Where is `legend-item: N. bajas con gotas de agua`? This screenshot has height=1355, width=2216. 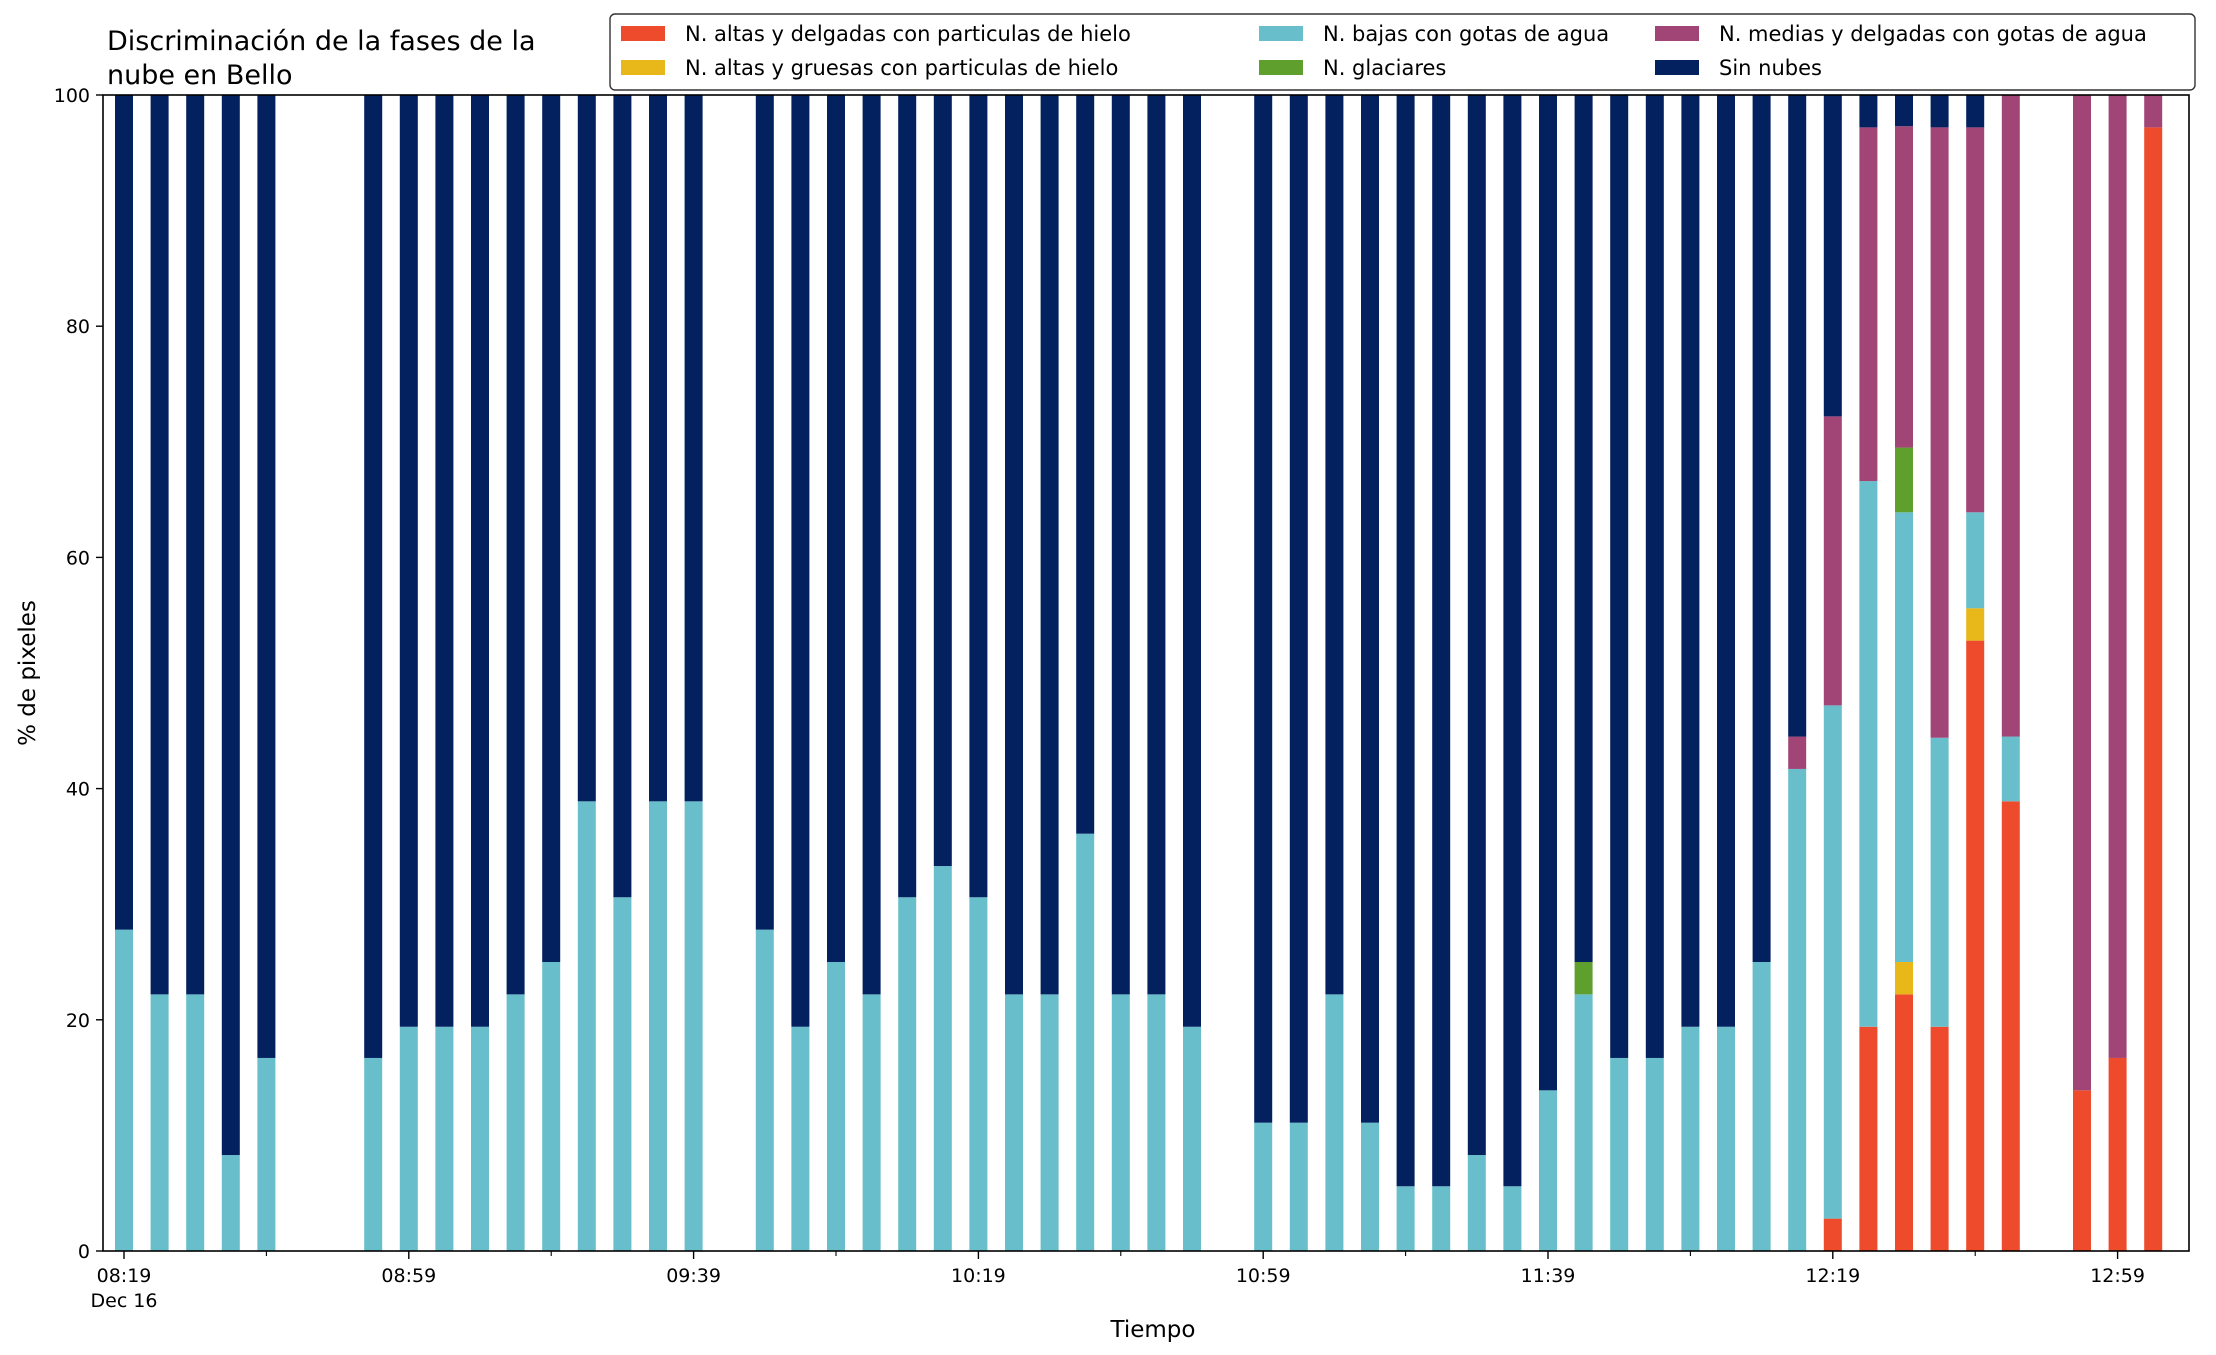 legend-item: N. bajas con gotas de agua is located at coordinates (1434, 34).